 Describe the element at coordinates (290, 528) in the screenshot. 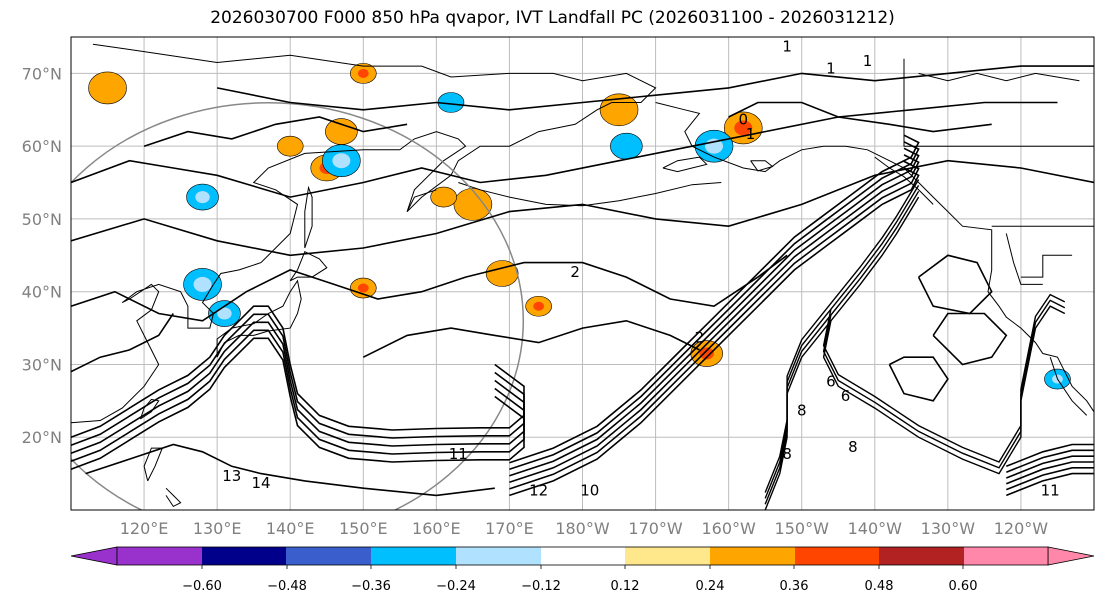

I see `x-tick-label: 140°E` at that location.